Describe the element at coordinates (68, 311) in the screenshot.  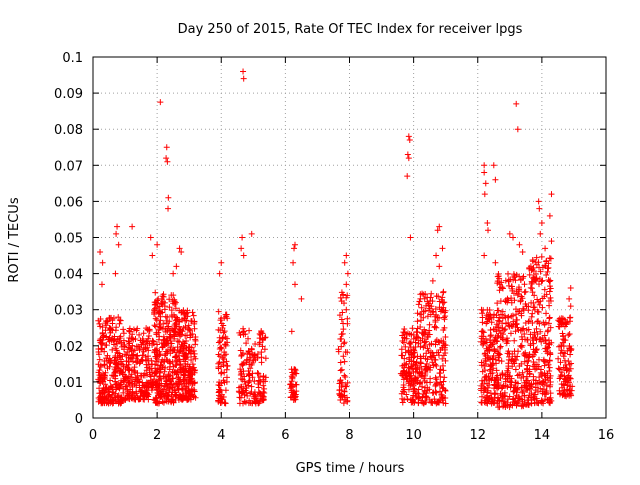
I see `y-tick-label: 0.03` at that location.